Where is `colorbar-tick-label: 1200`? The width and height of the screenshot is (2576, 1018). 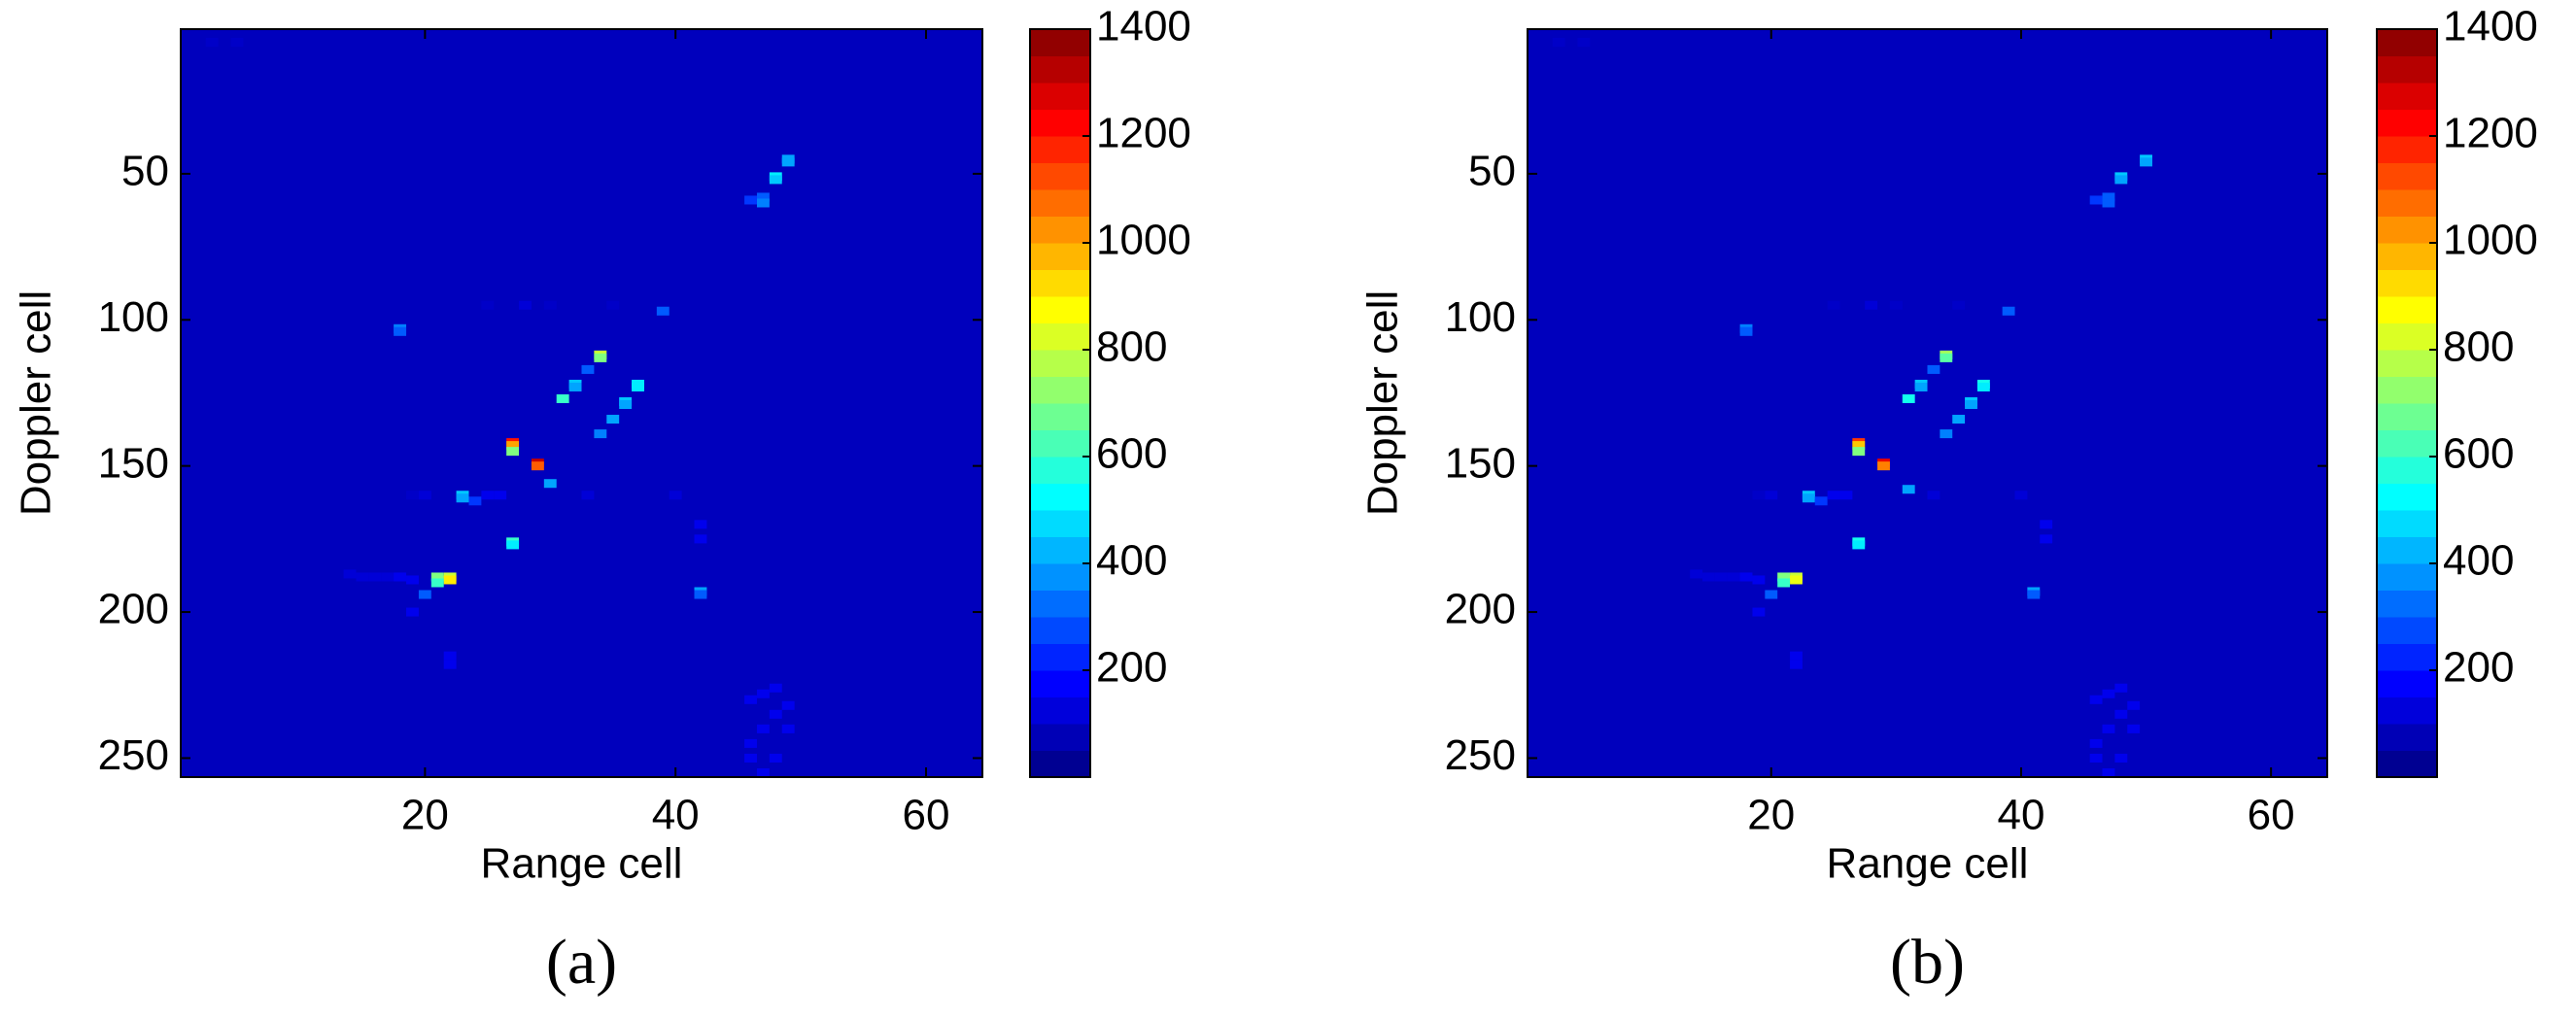 colorbar-tick-label: 1200 is located at coordinates (1143, 134).